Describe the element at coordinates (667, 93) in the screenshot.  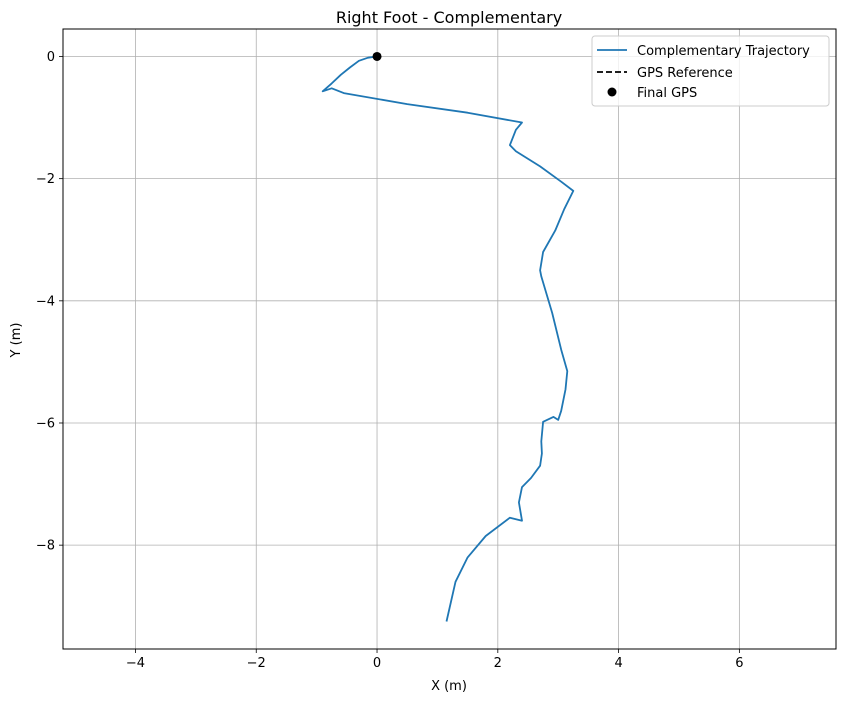
I see `legend-label-final-gps: Final GPS` at that location.